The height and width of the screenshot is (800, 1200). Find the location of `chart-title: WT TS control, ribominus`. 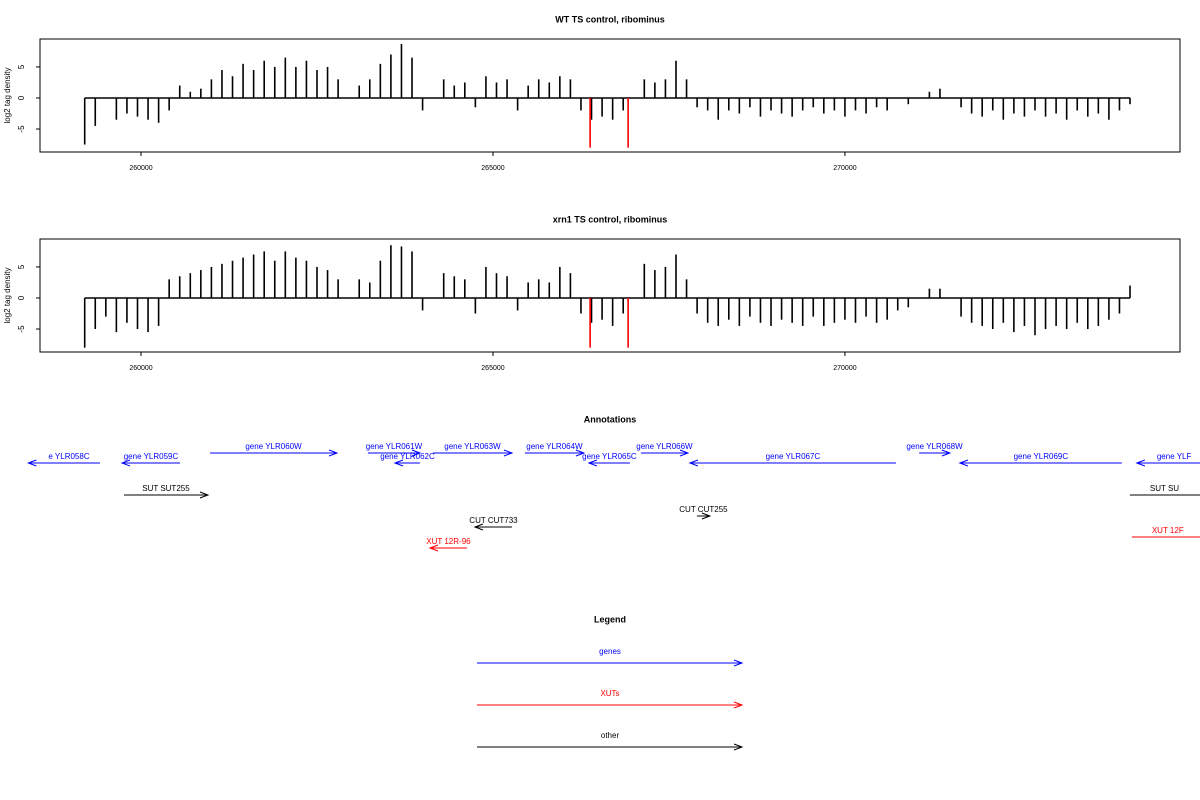

chart-title: WT TS control, ribominus is located at coordinates (610, 19).